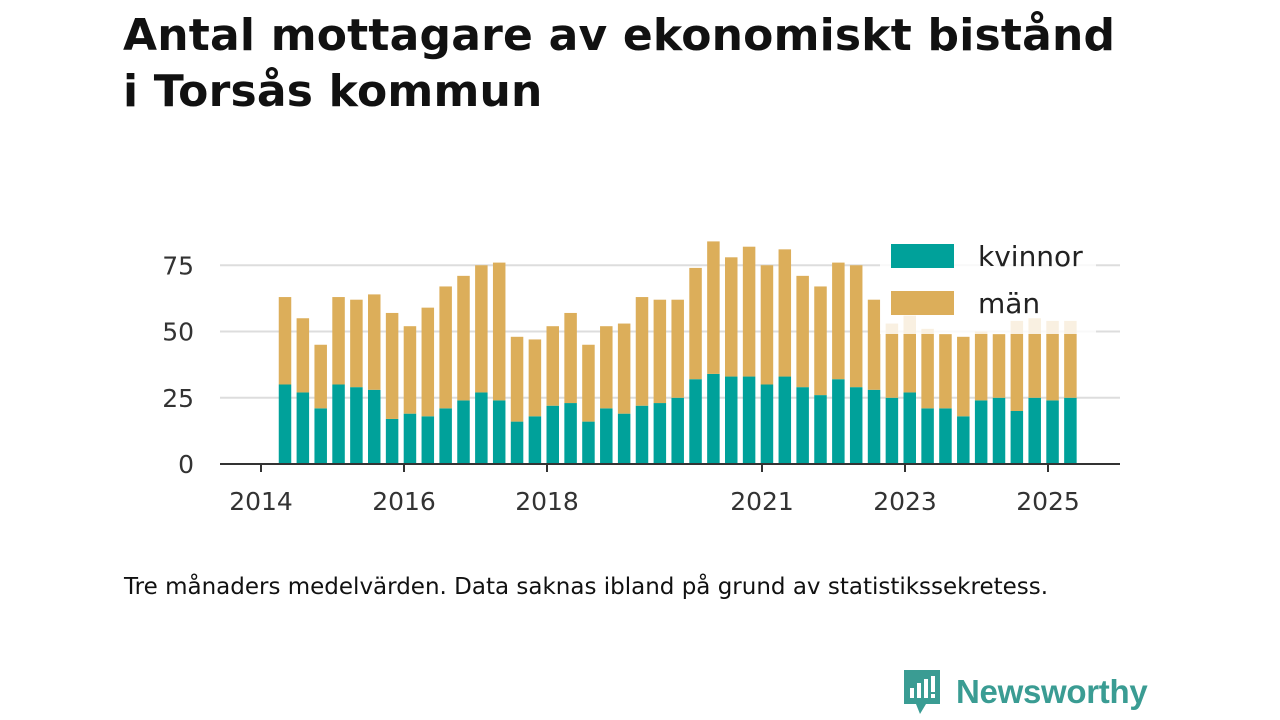  What do you see at coordinates (178, 265) in the screenshot?
I see `y-tick-label: 75` at bounding box center [178, 265].